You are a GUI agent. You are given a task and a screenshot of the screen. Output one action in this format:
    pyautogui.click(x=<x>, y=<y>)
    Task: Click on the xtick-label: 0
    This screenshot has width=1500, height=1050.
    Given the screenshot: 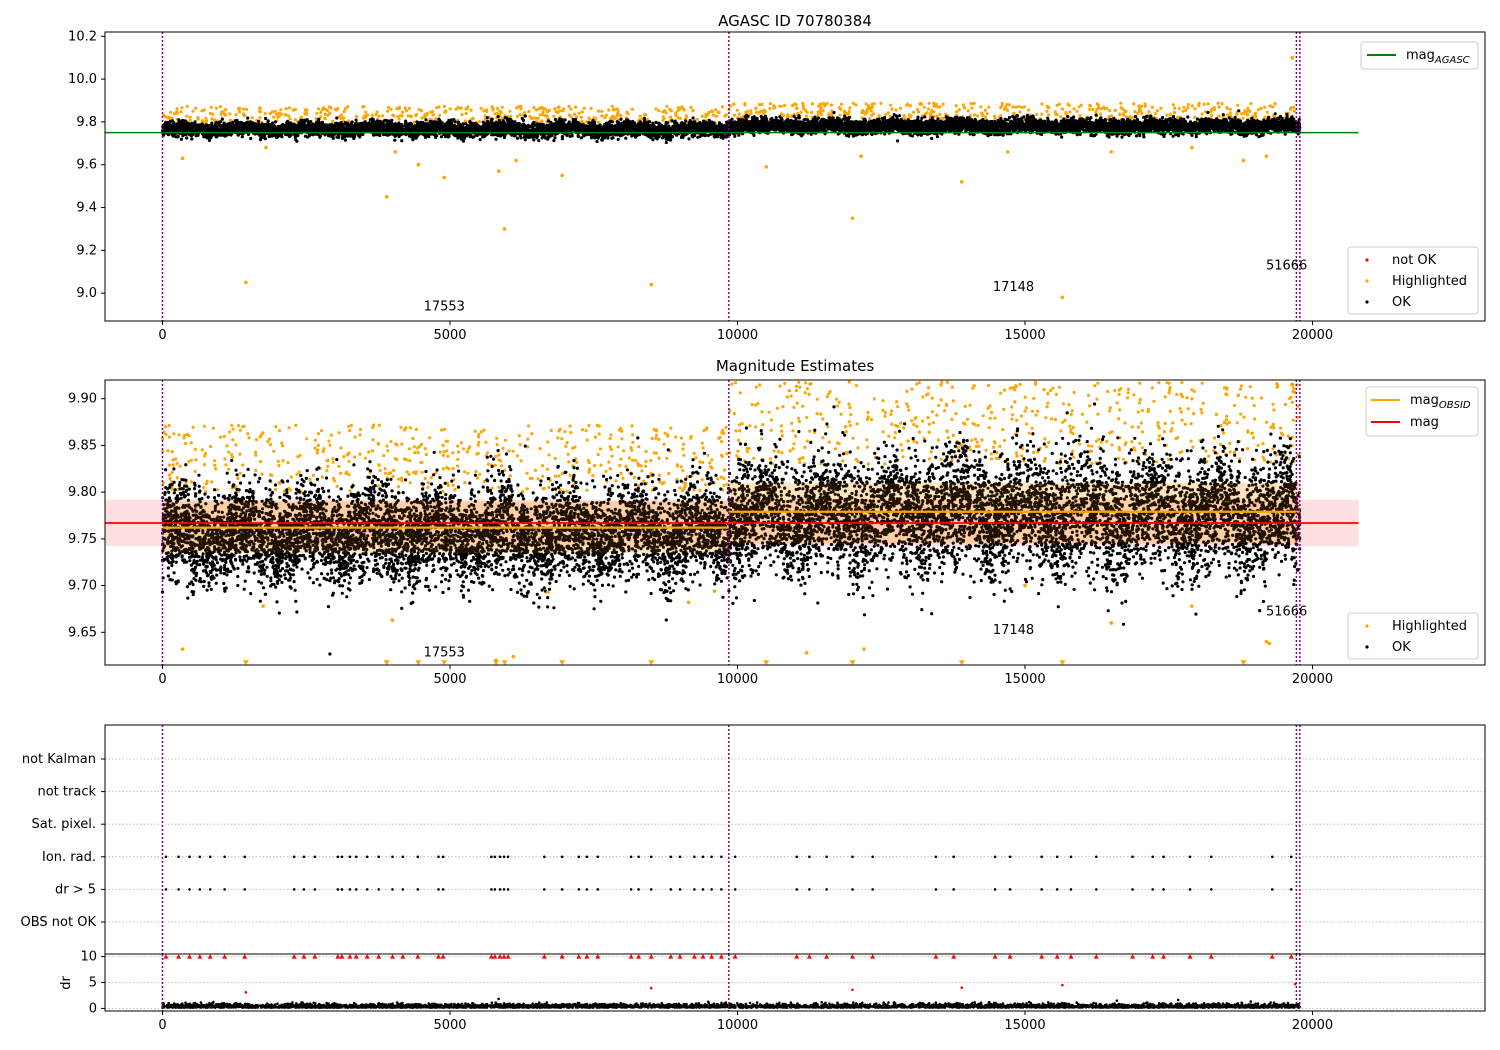 What is the action you would take?
    pyautogui.click(x=162, y=679)
    